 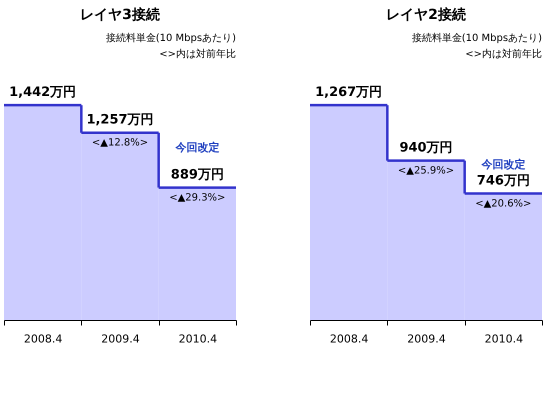 I want to click on data-label: 940万円, so click(x=426, y=148).